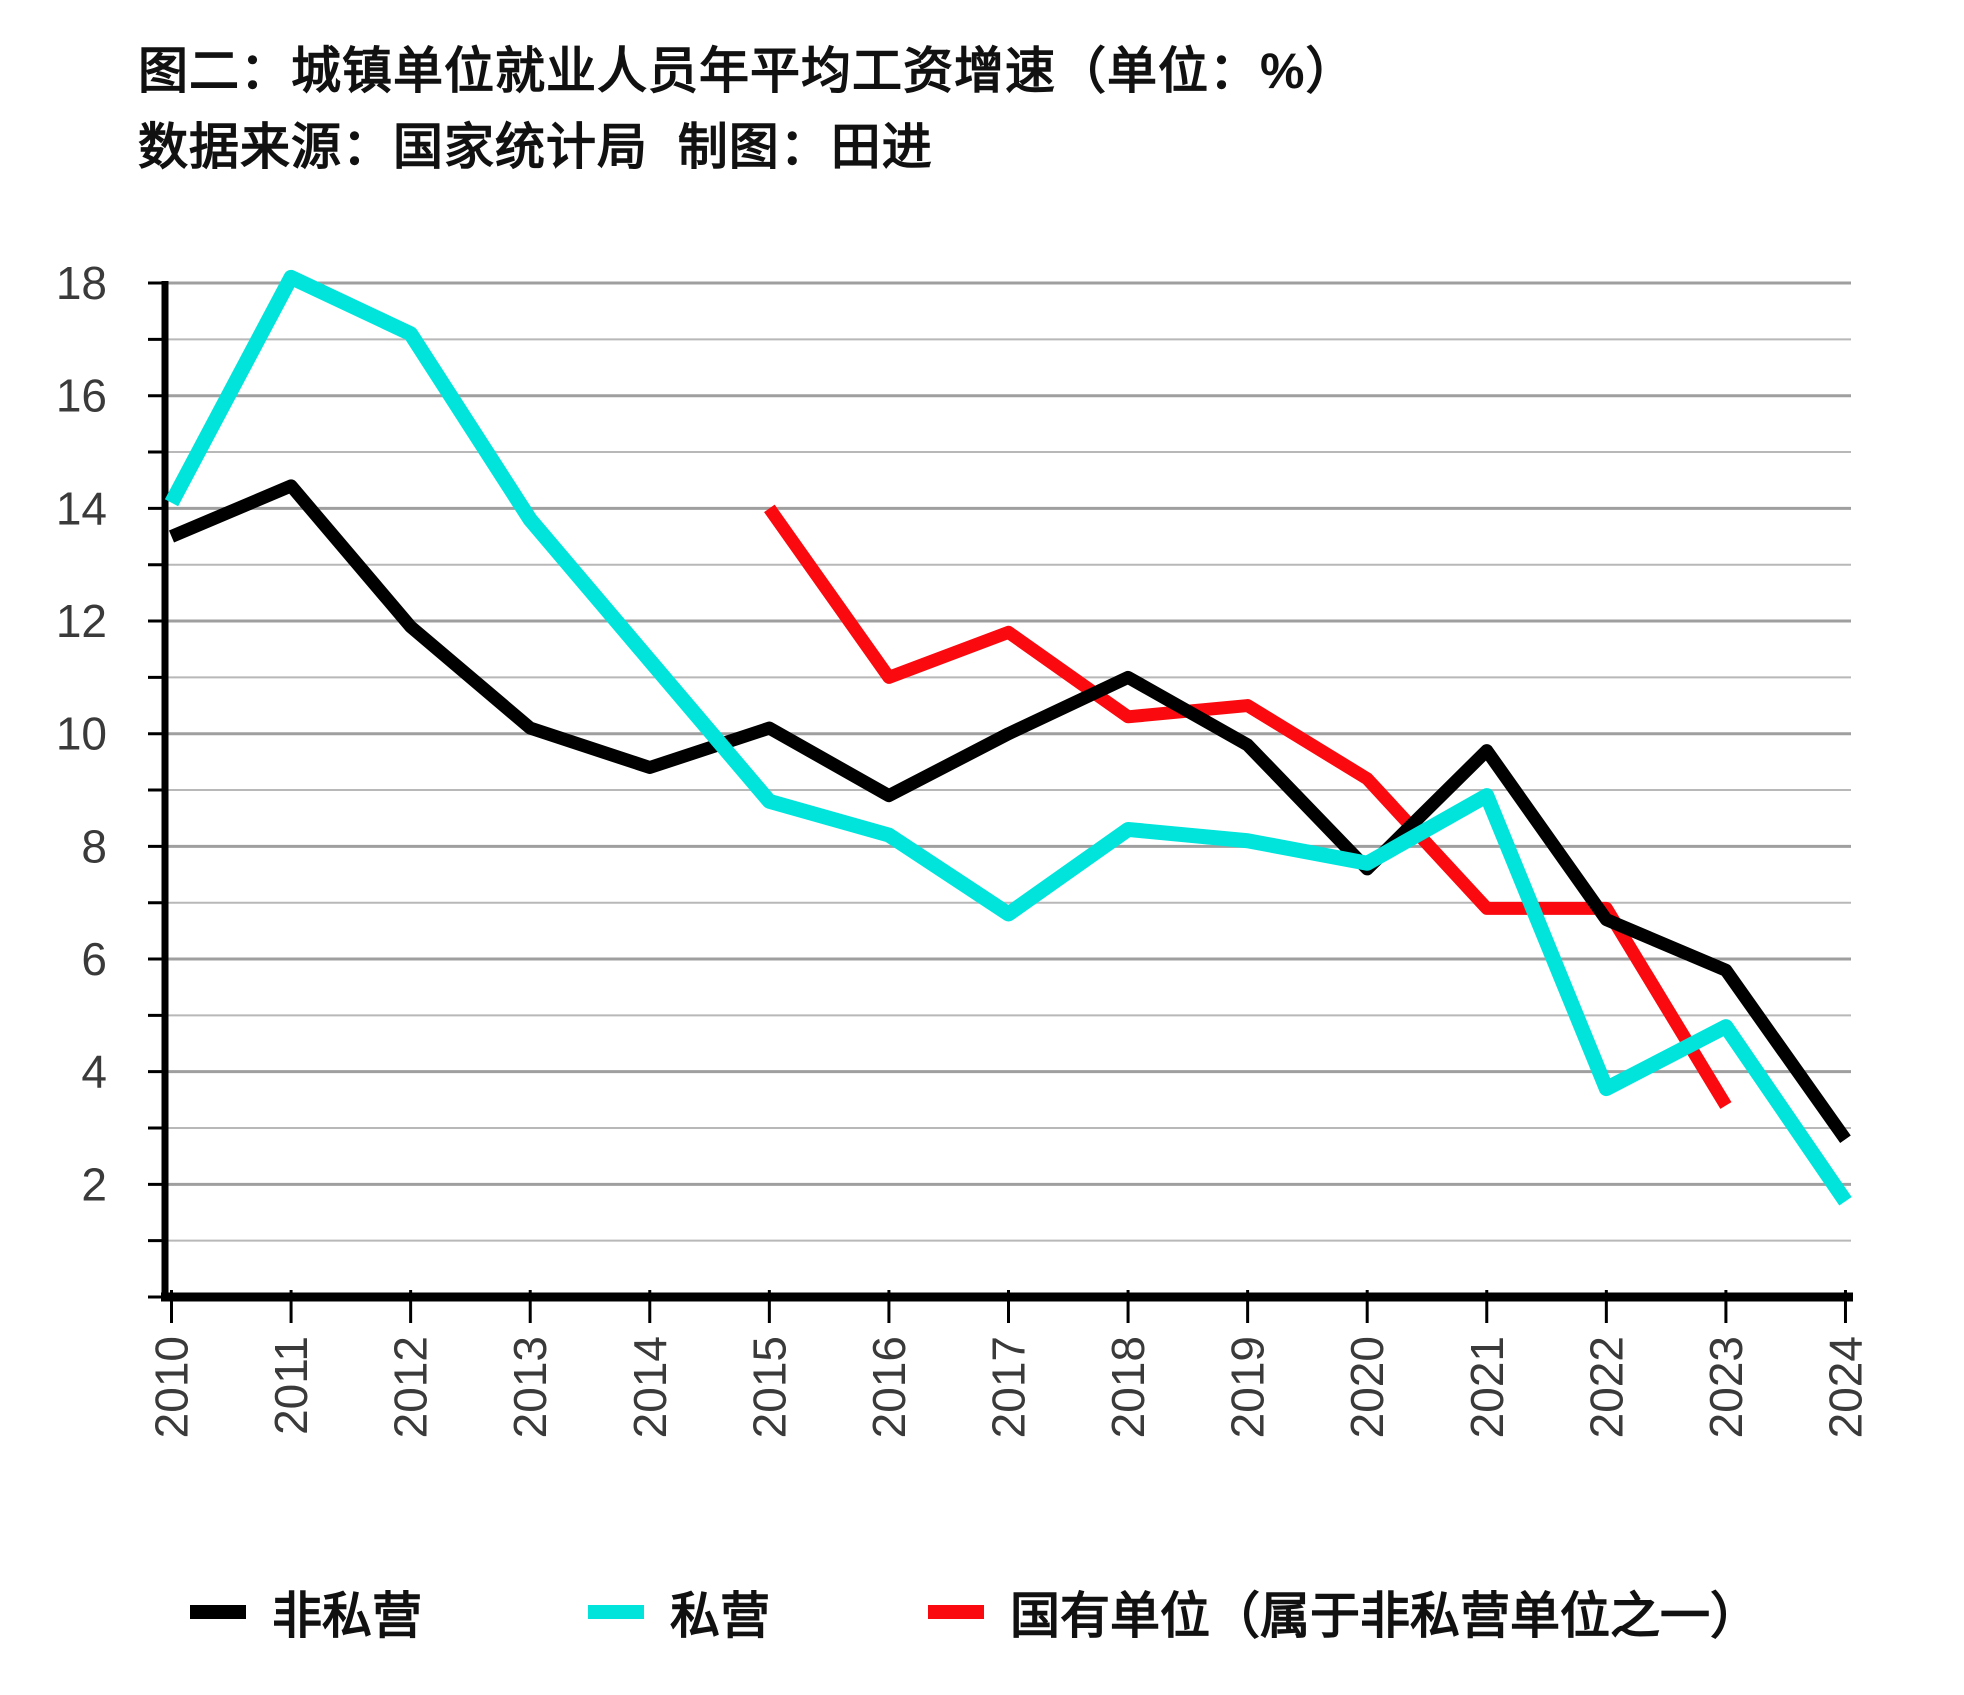 Image resolution: width=1964 pixels, height=1695 pixels. I want to click on chart-legend: 非私营 私营 国有单位（属于非私营单位之一）, so click(982, 1612).